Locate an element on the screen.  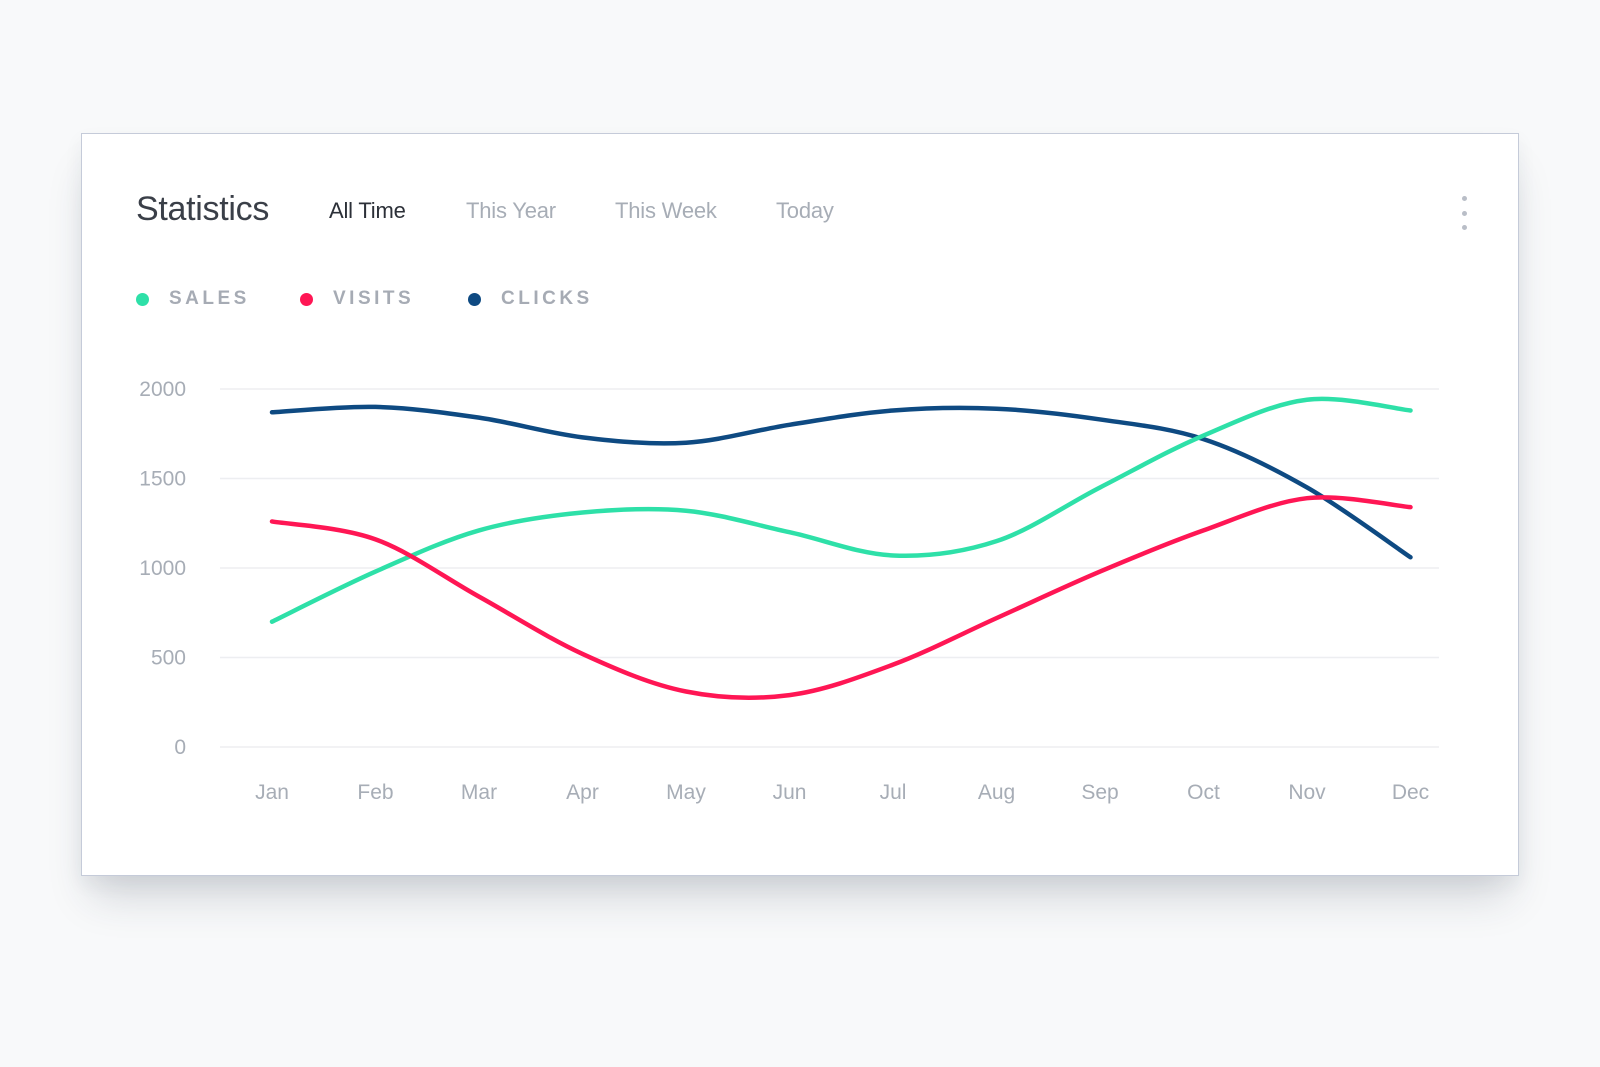
tab-this-year: This Year is located at coordinates (511, 210).